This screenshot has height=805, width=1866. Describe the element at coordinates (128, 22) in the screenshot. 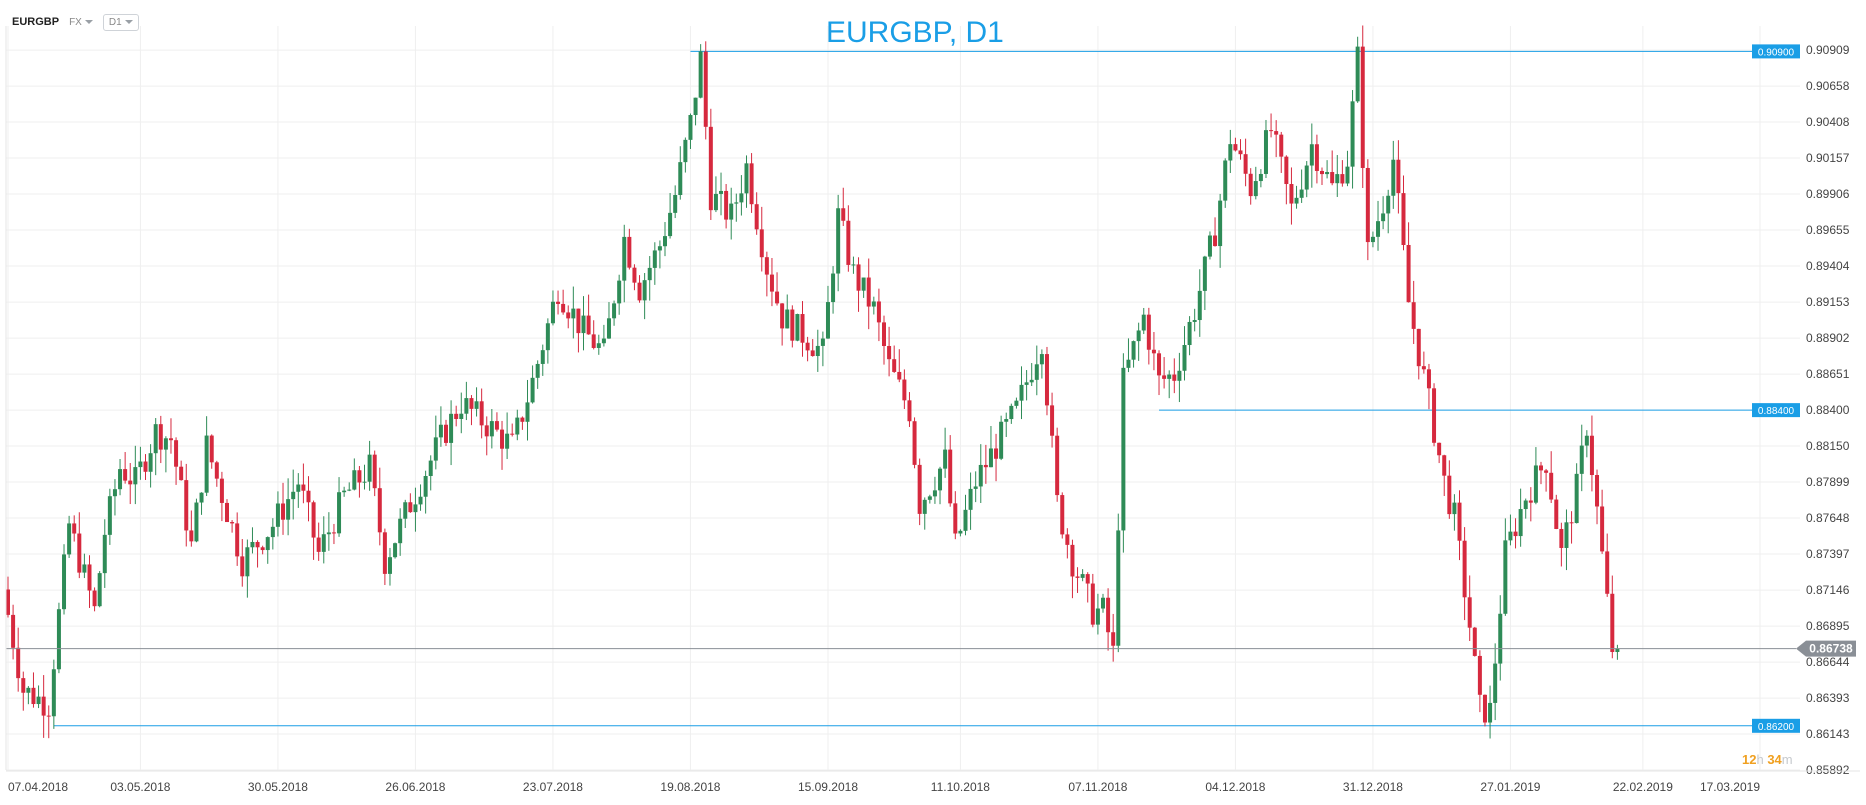

I see `chevron-down-icon` at that location.